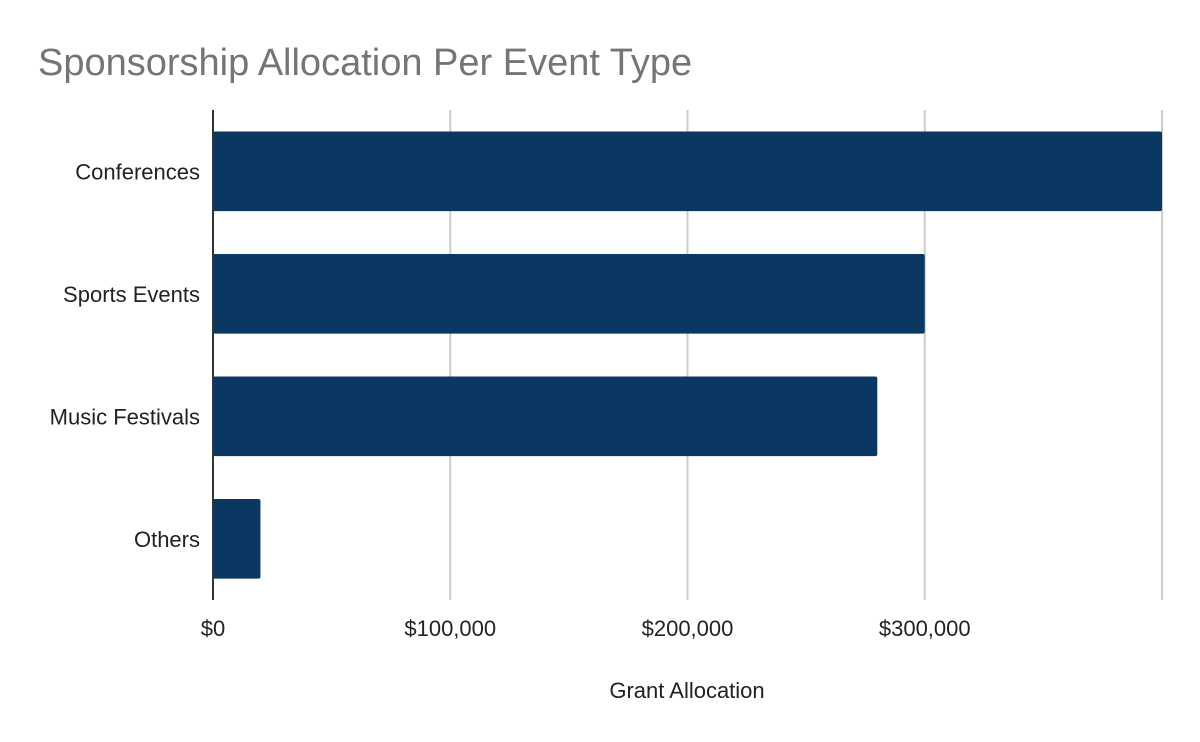  What do you see at coordinates (569, 293) in the screenshot?
I see `bar-sports-events` at bounding box center [569, 293].